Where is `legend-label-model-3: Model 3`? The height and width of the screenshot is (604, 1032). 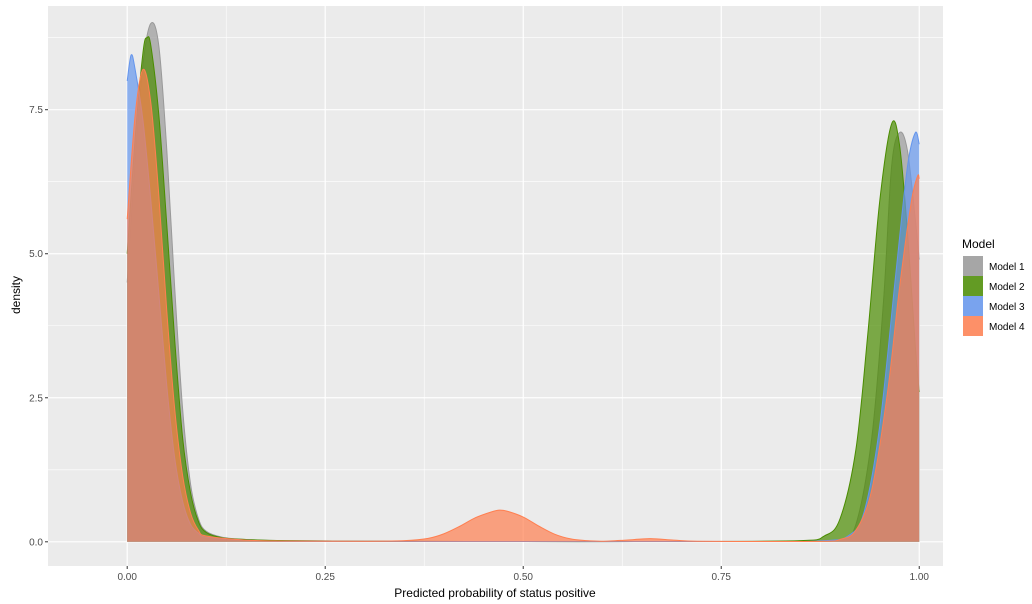
legend-label-model-3: Model 3 is located at coordinates (1007, 307).